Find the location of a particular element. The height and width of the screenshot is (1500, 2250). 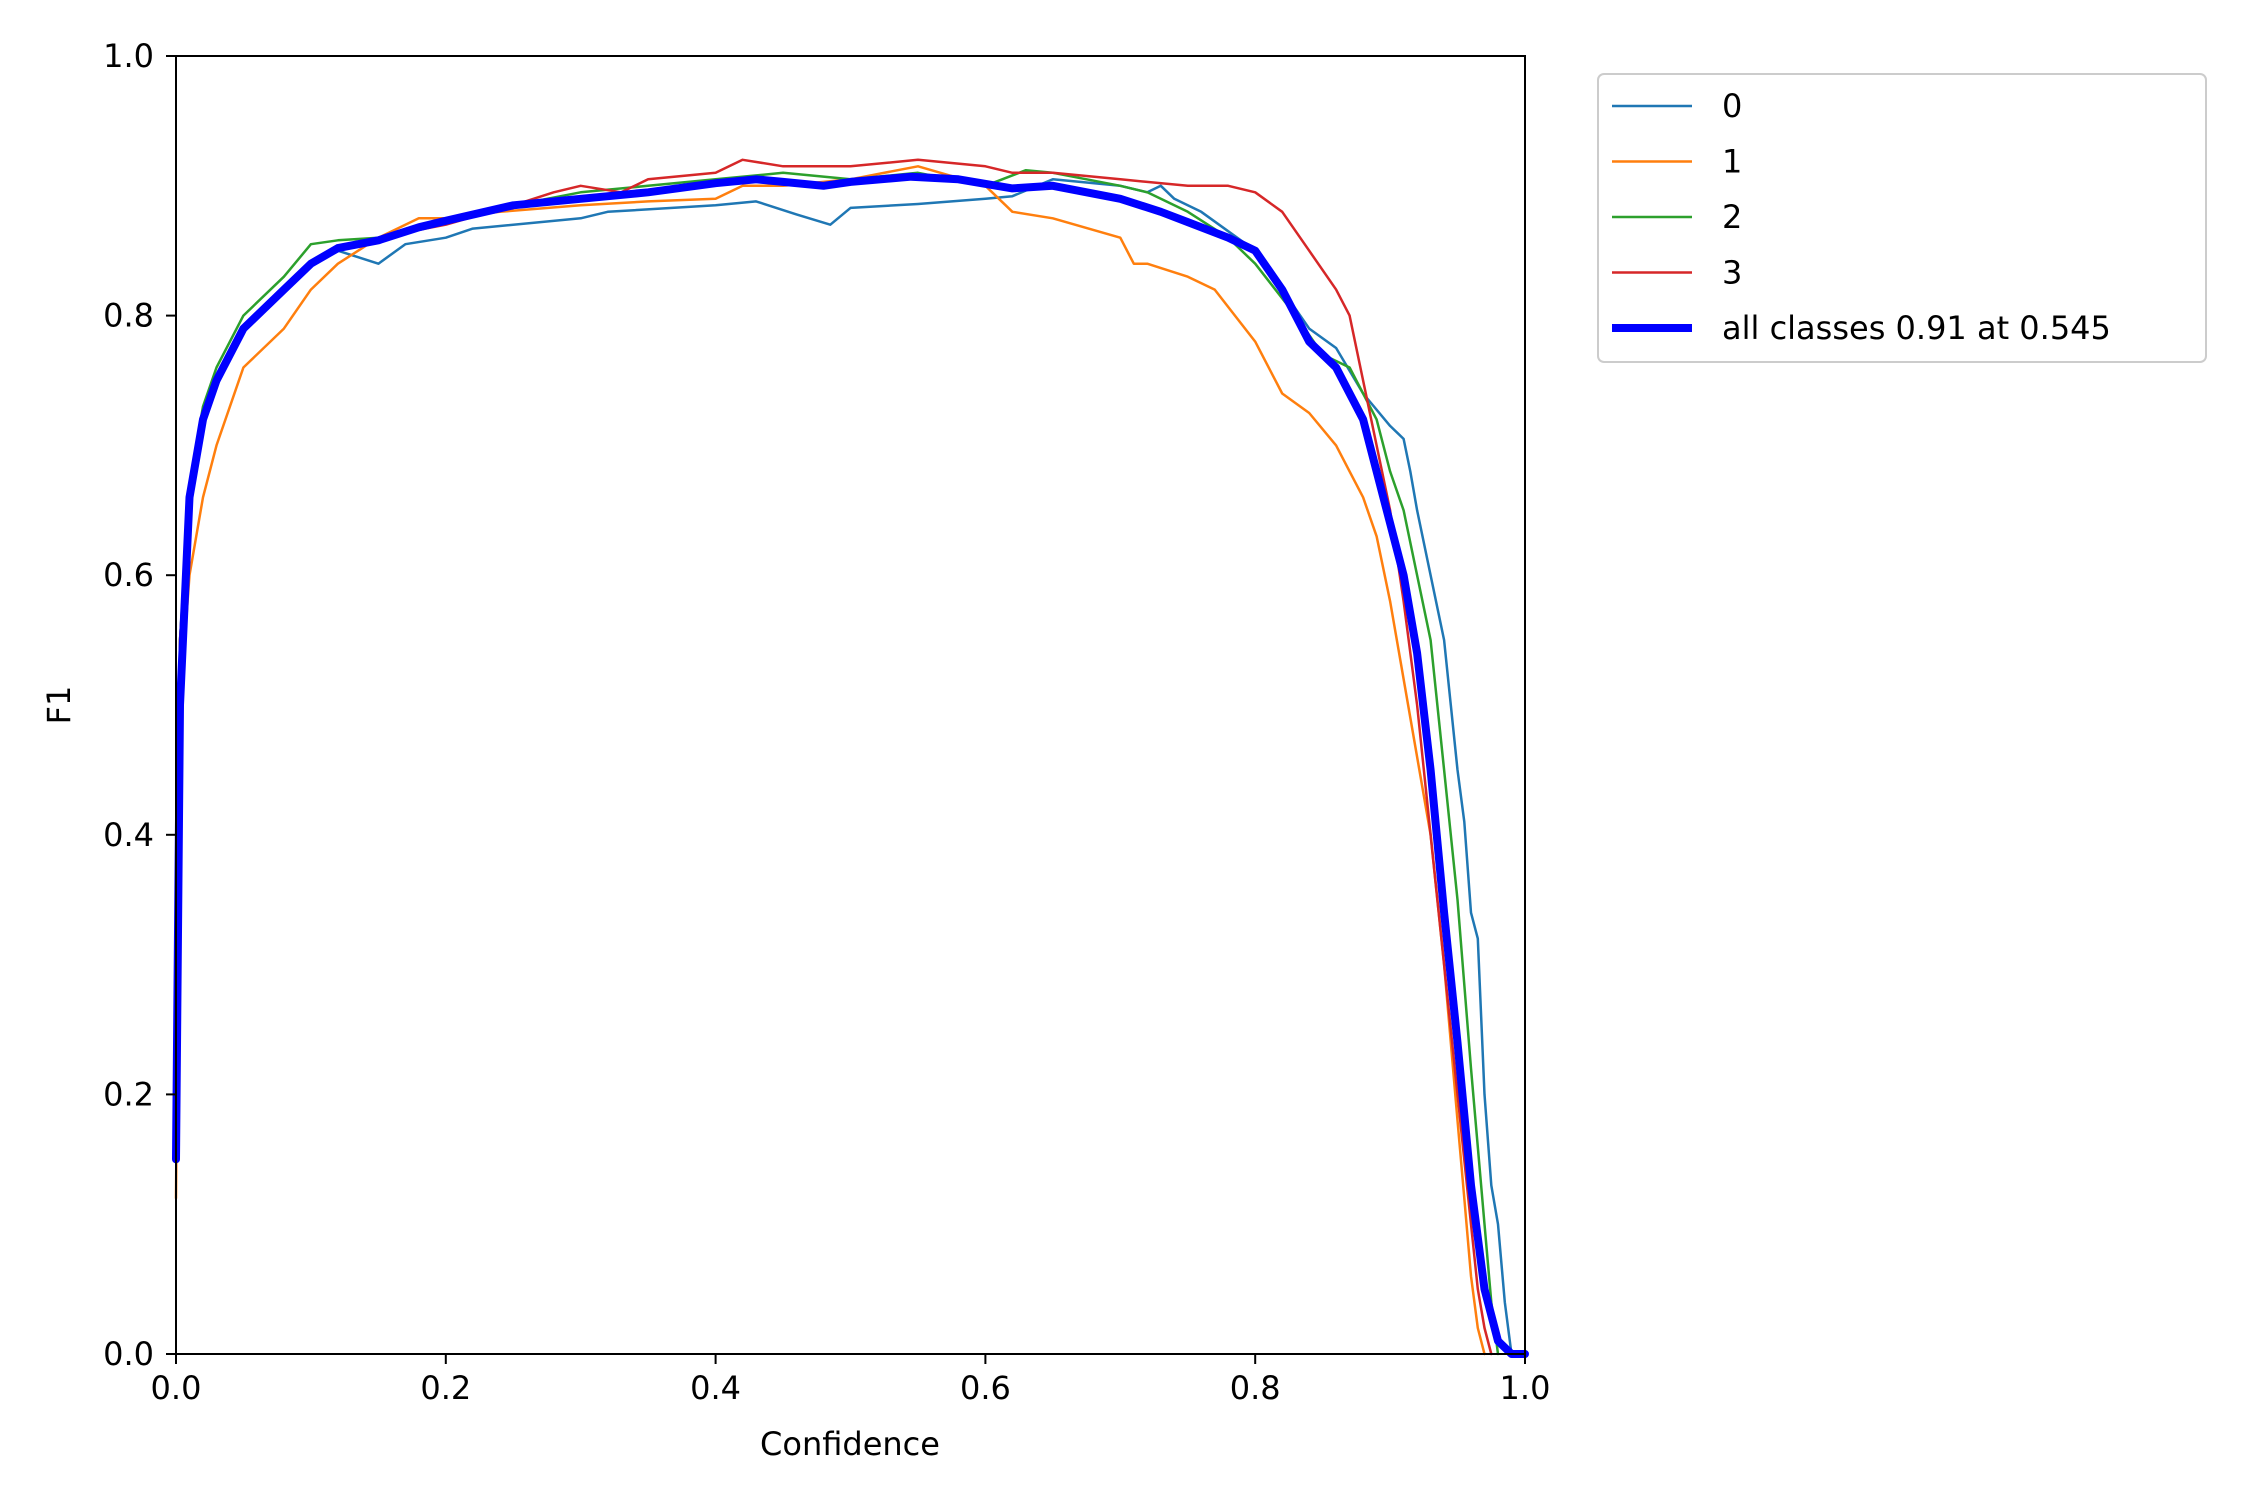

legend-label: 2 is located at coordinates (1732, 217).